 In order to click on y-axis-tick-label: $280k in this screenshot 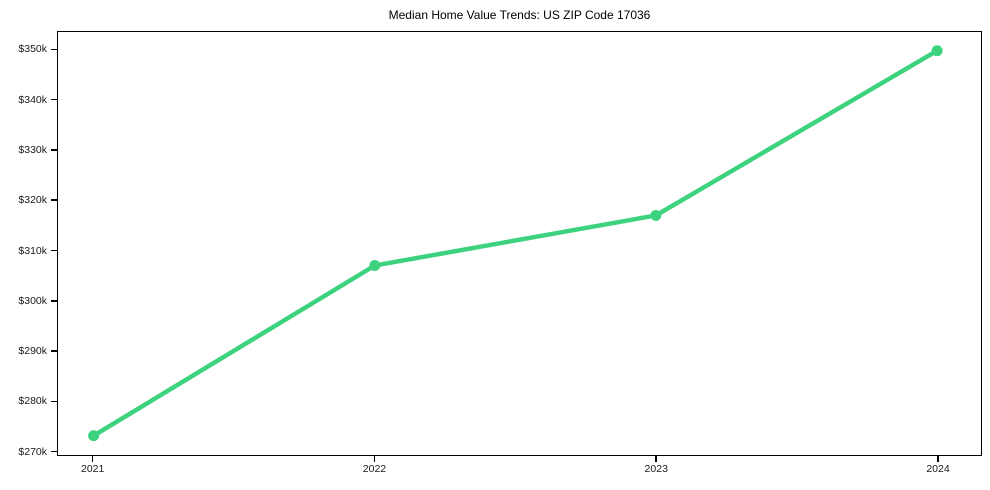, I will do `click(32, 401)`.